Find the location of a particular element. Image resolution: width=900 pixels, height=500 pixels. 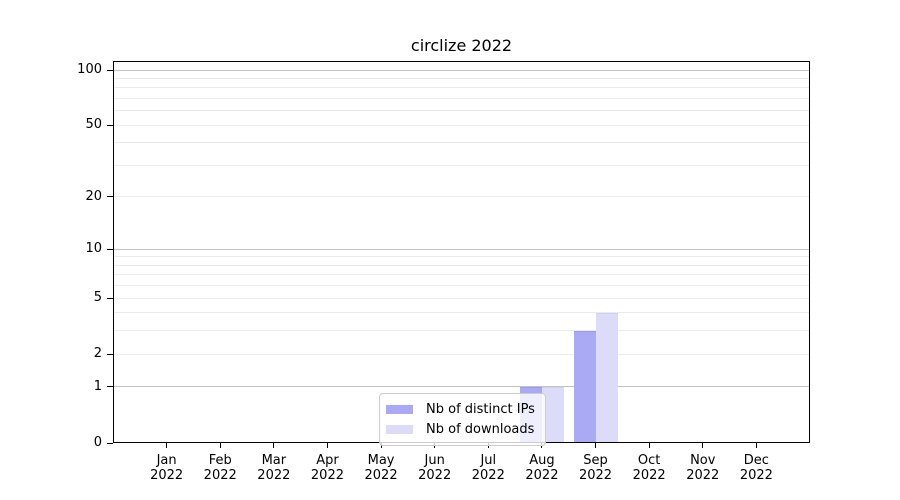

y-tick-label: 50 is located at coordinates (93, 125).